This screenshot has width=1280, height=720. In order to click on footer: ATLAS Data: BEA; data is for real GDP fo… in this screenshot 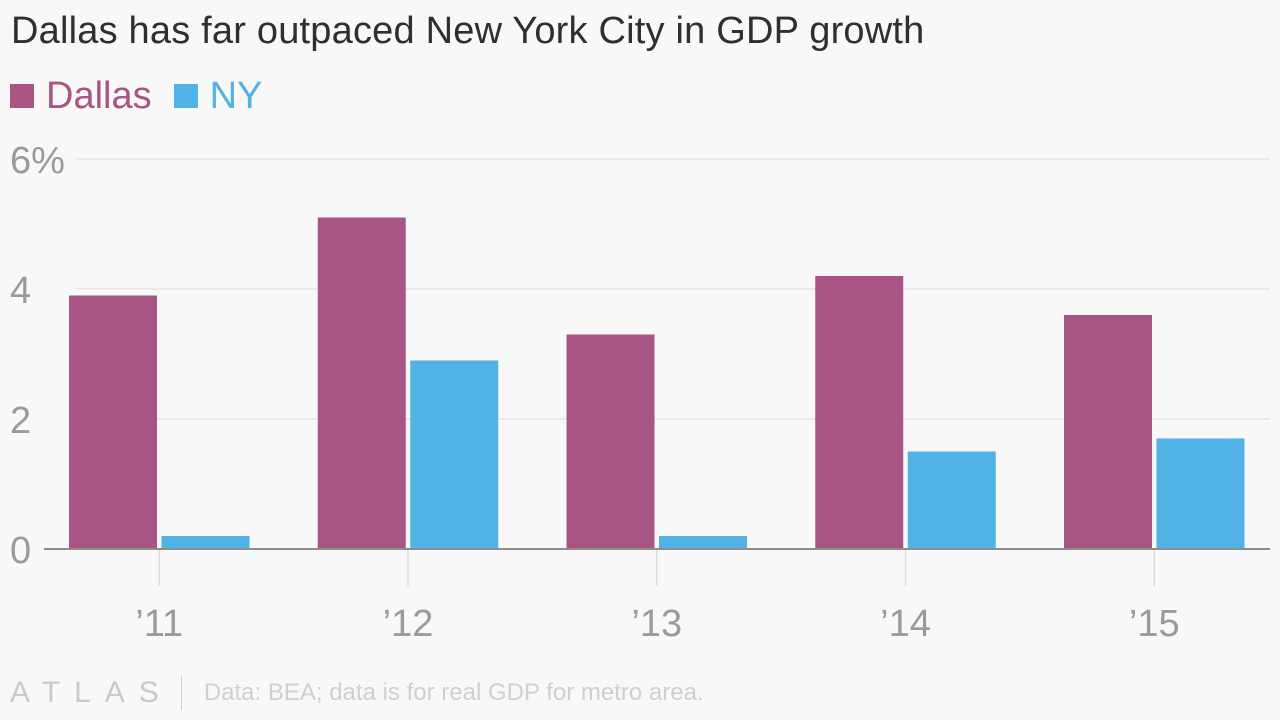, I will do `click(357, 693)`.